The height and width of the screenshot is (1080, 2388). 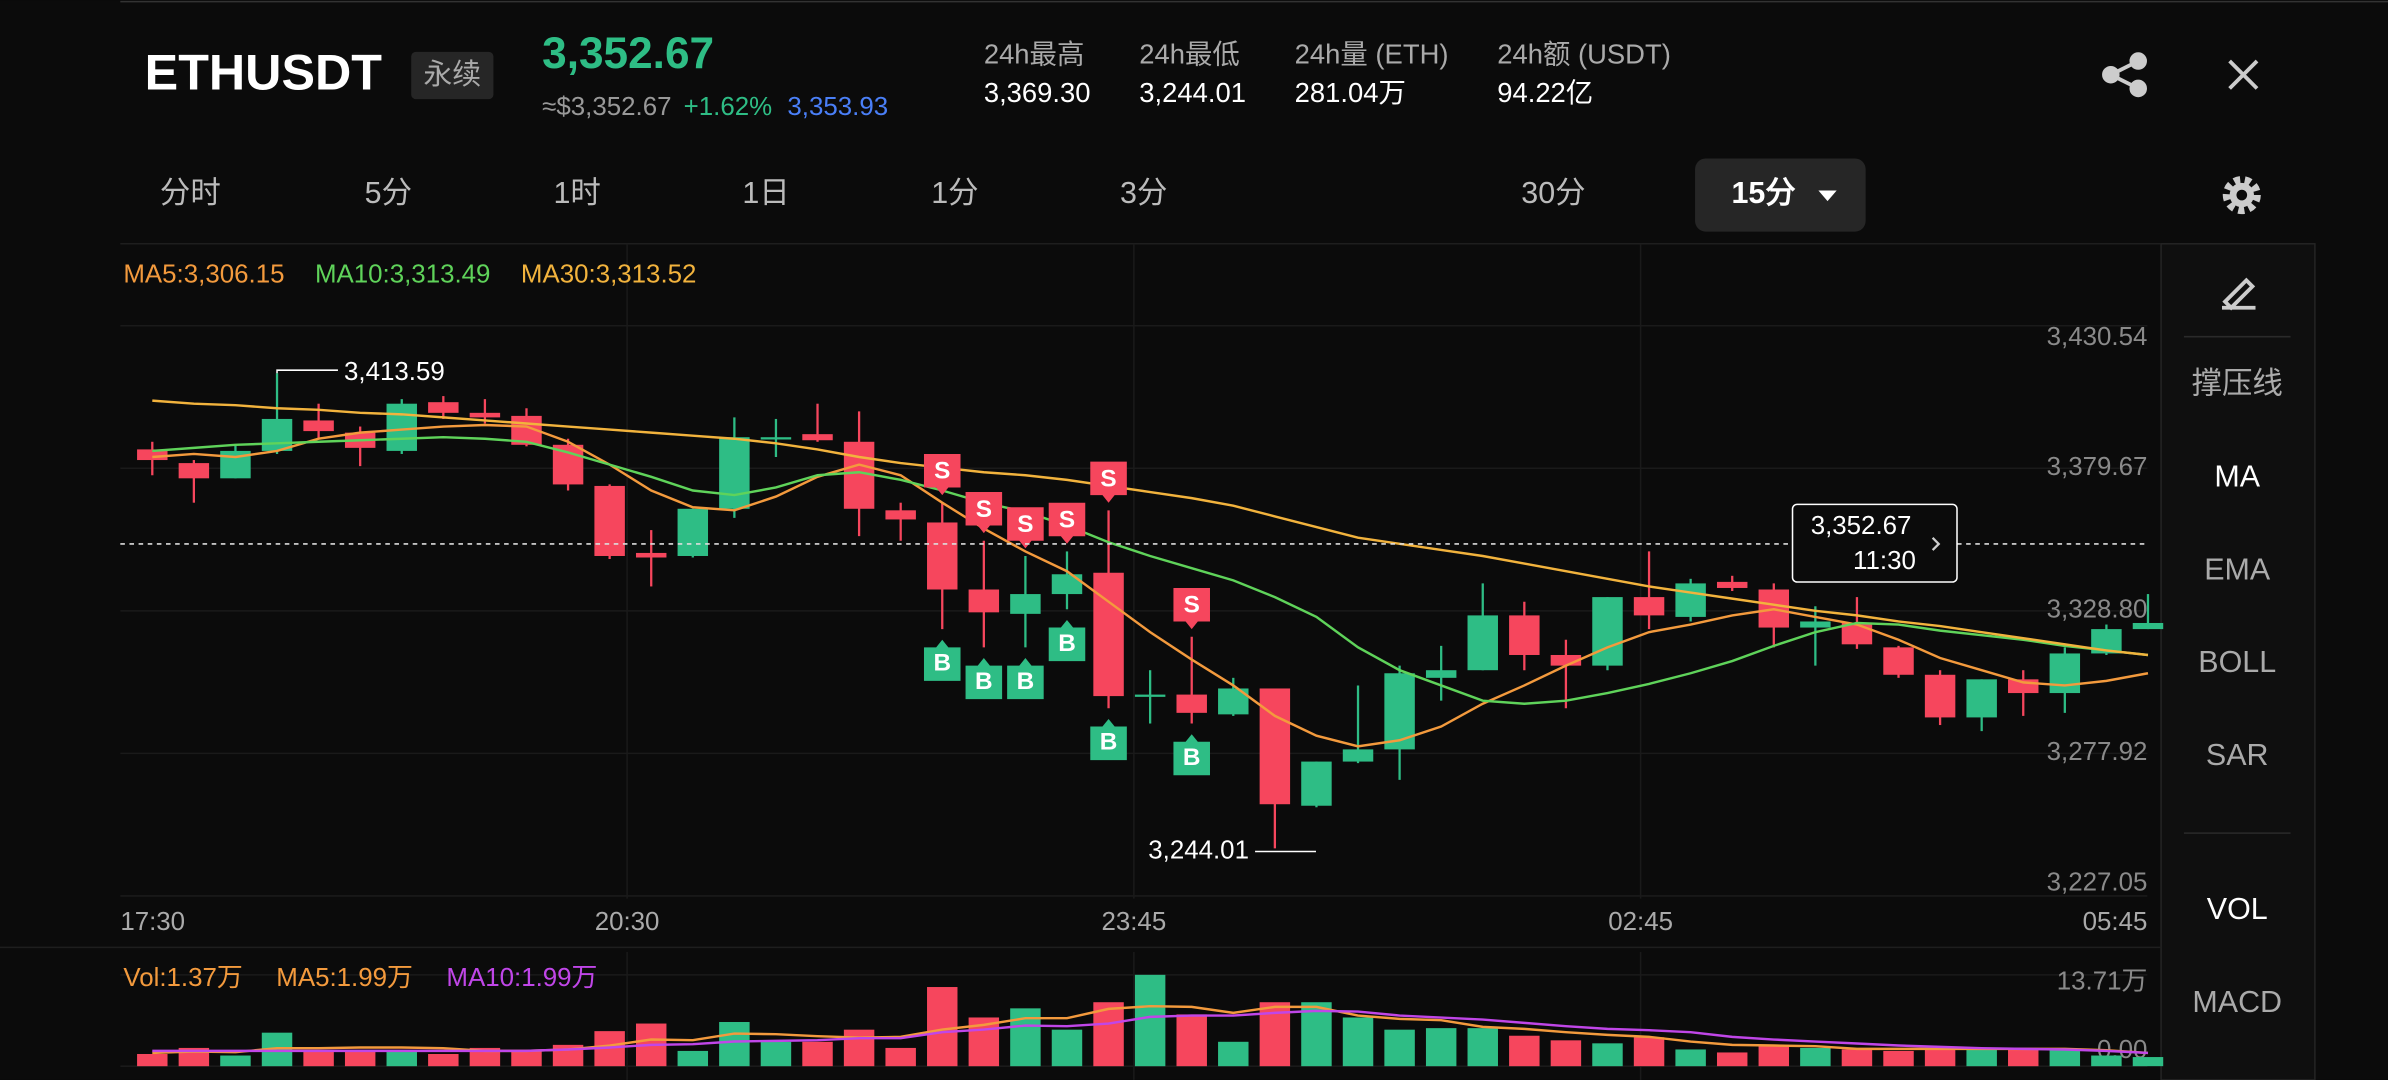 I want to click on price-tag, so click(x=1874, y=543).